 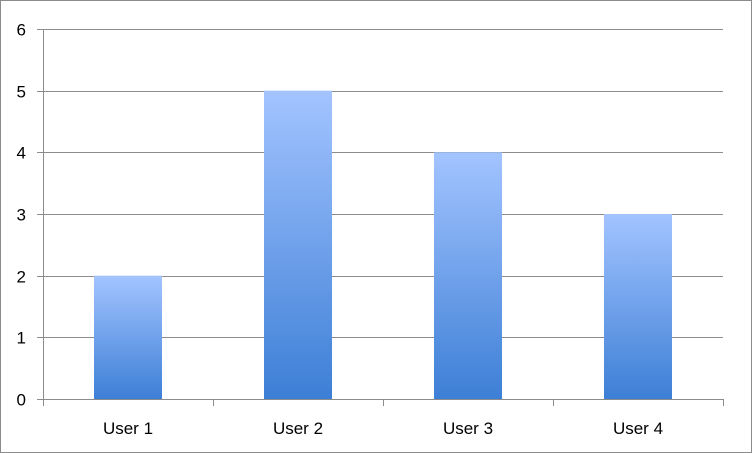 What do you see at coordinates (21, 30) in the screenshot?
I see `y-tick-label: 6` at bounding box center [21, 30].